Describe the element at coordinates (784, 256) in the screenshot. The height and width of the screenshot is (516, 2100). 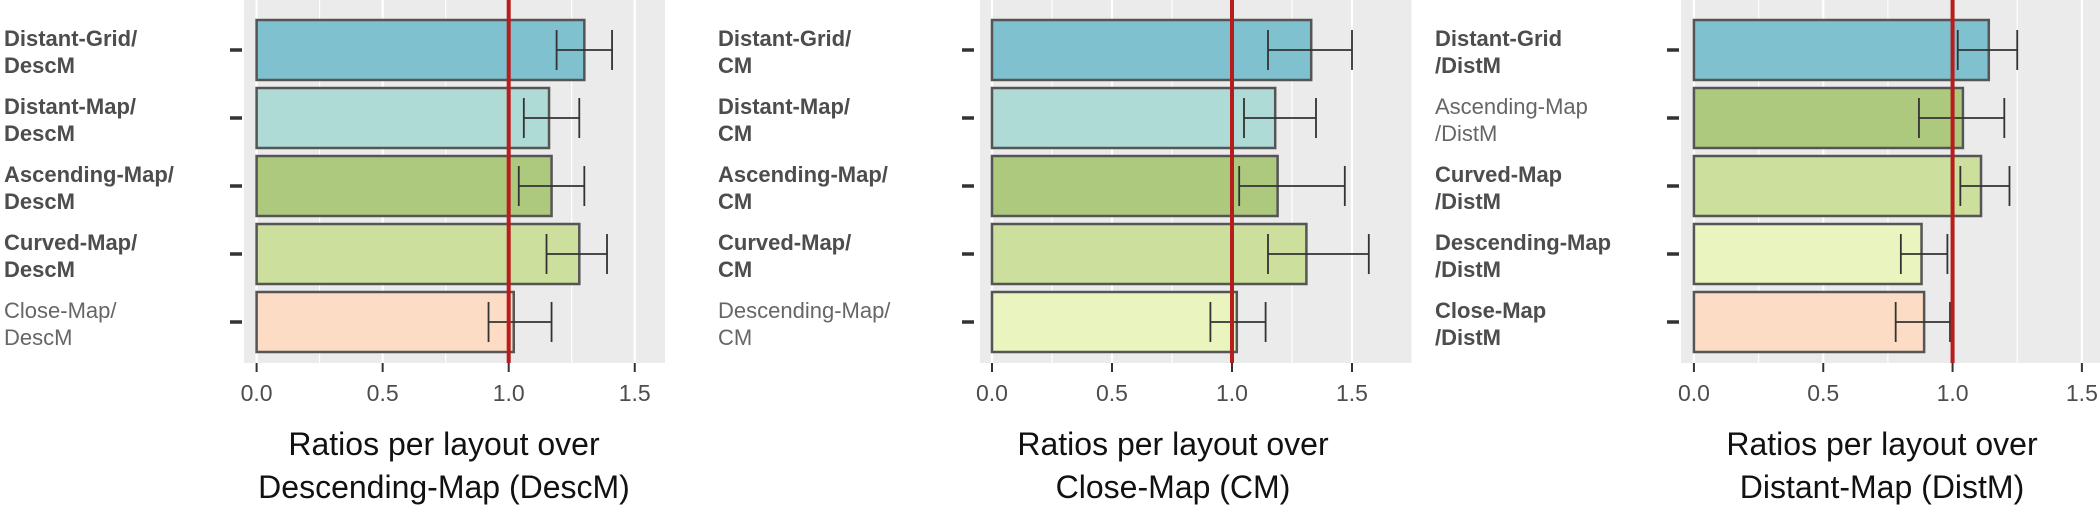
I see `y-tick-label: Curved-Map/CM` at that location.